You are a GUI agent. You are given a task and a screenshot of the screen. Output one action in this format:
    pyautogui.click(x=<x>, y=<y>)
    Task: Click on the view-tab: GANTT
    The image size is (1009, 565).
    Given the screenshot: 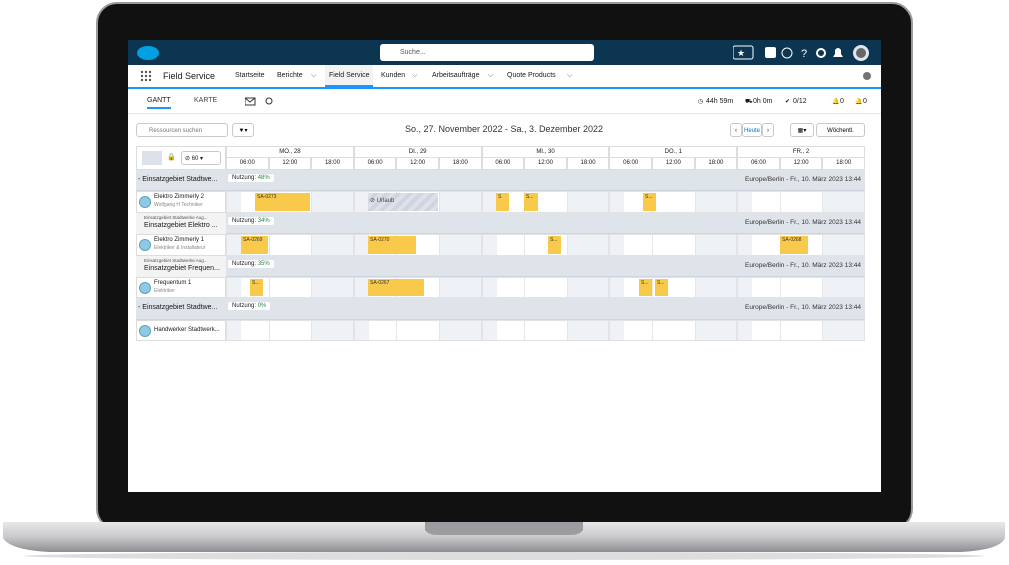 What is the action you would take?
    pyautogui.click(x=159, y=103)
    